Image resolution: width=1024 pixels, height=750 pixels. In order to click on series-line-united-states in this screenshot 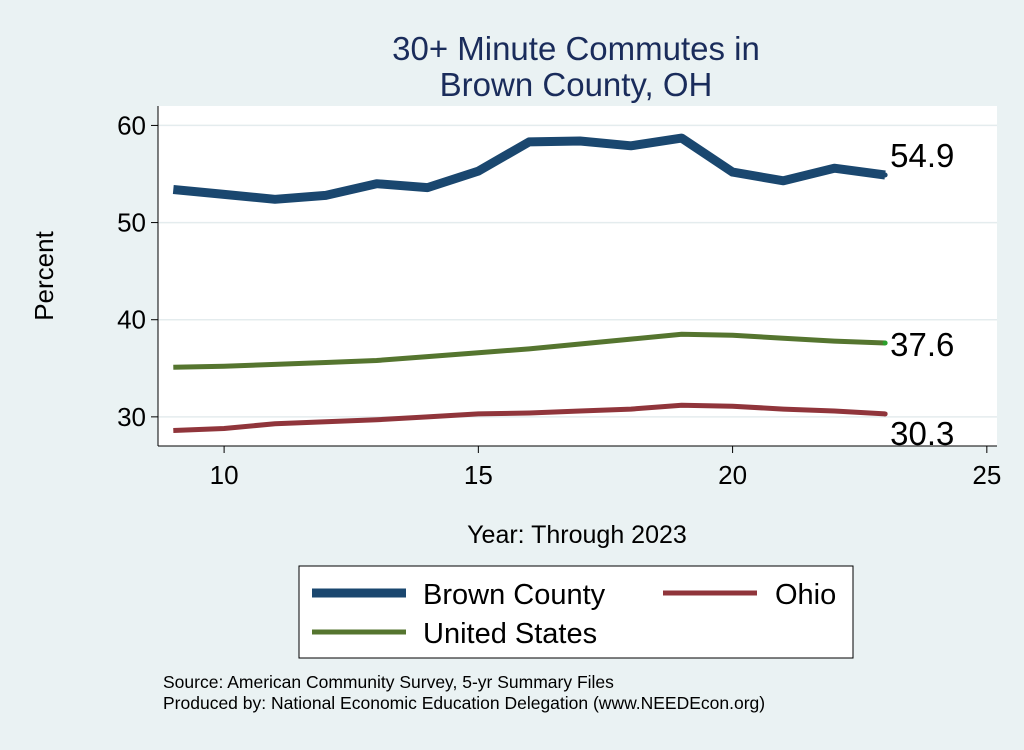, I will do `click(529, 350)`.